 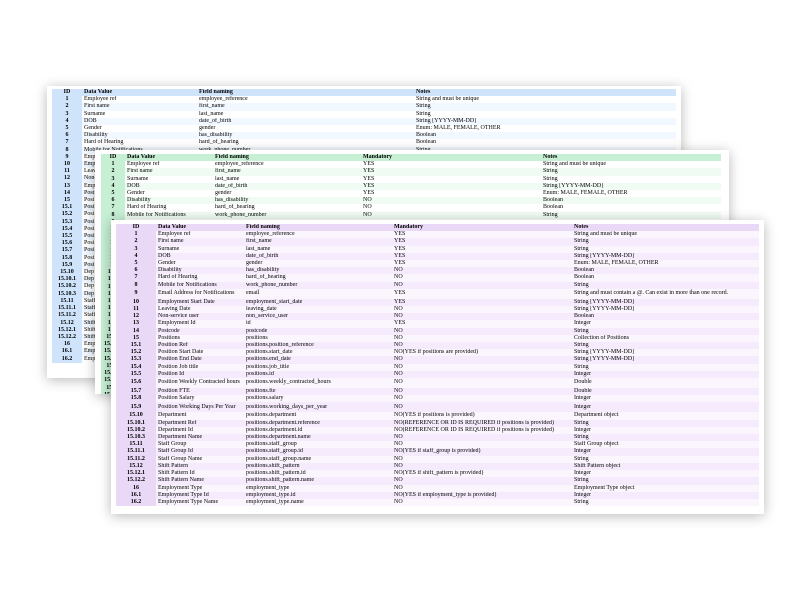 I want to click on cell-field: positions.shift_pattern.id, so click(x=318, y=474).